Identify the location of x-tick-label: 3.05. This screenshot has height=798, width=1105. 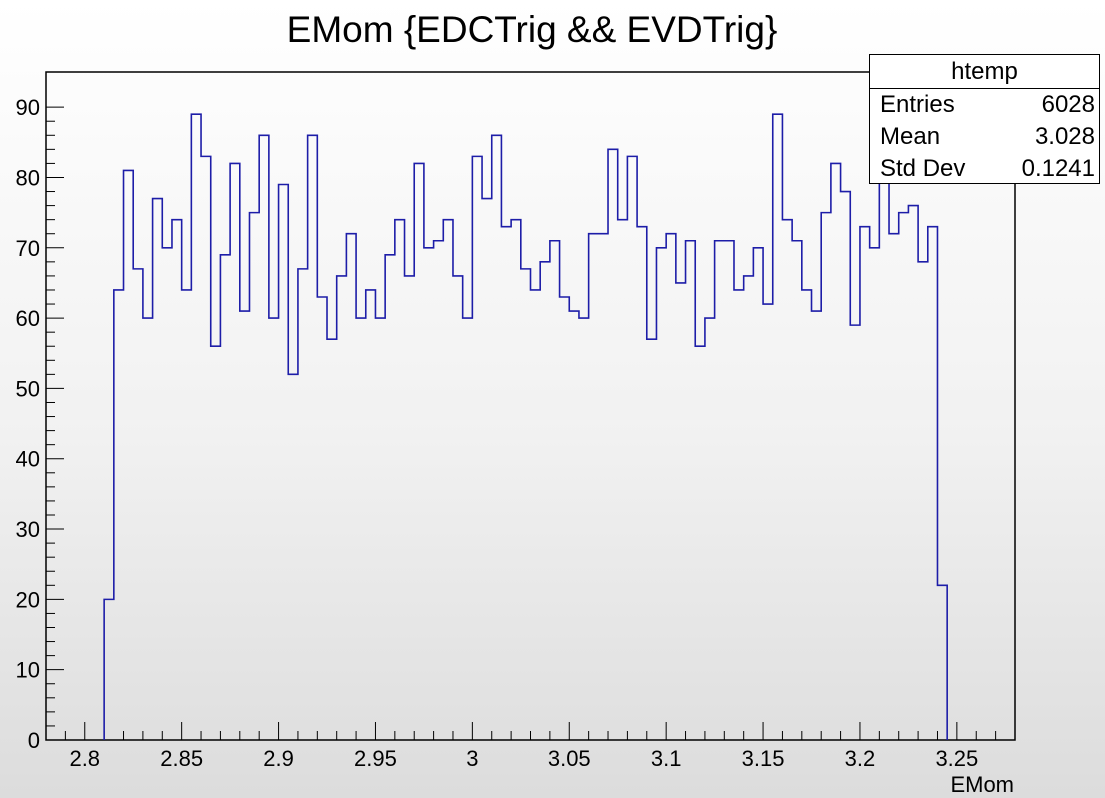
(569, 758).